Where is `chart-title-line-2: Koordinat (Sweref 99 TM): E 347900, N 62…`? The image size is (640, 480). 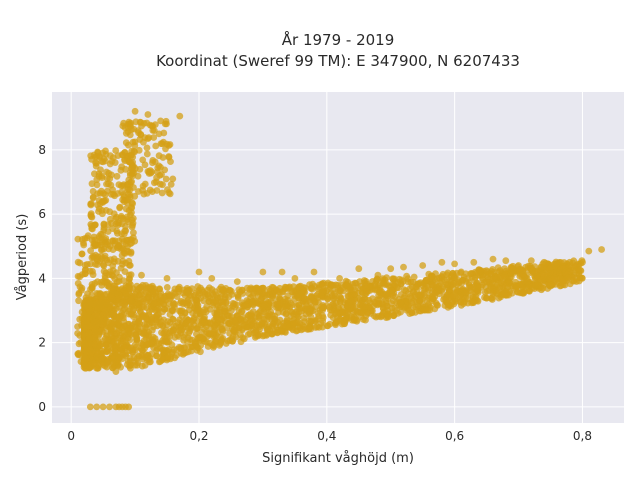 chart-title-line-2: Koordinat (Sweref 99 TM): E 347900, N 62… is located at coordinates (338, 61).